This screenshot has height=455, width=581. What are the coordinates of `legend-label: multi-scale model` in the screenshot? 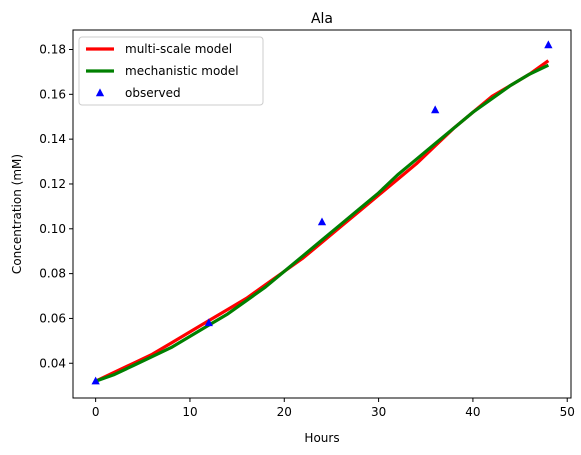 It's located at (178, 49).